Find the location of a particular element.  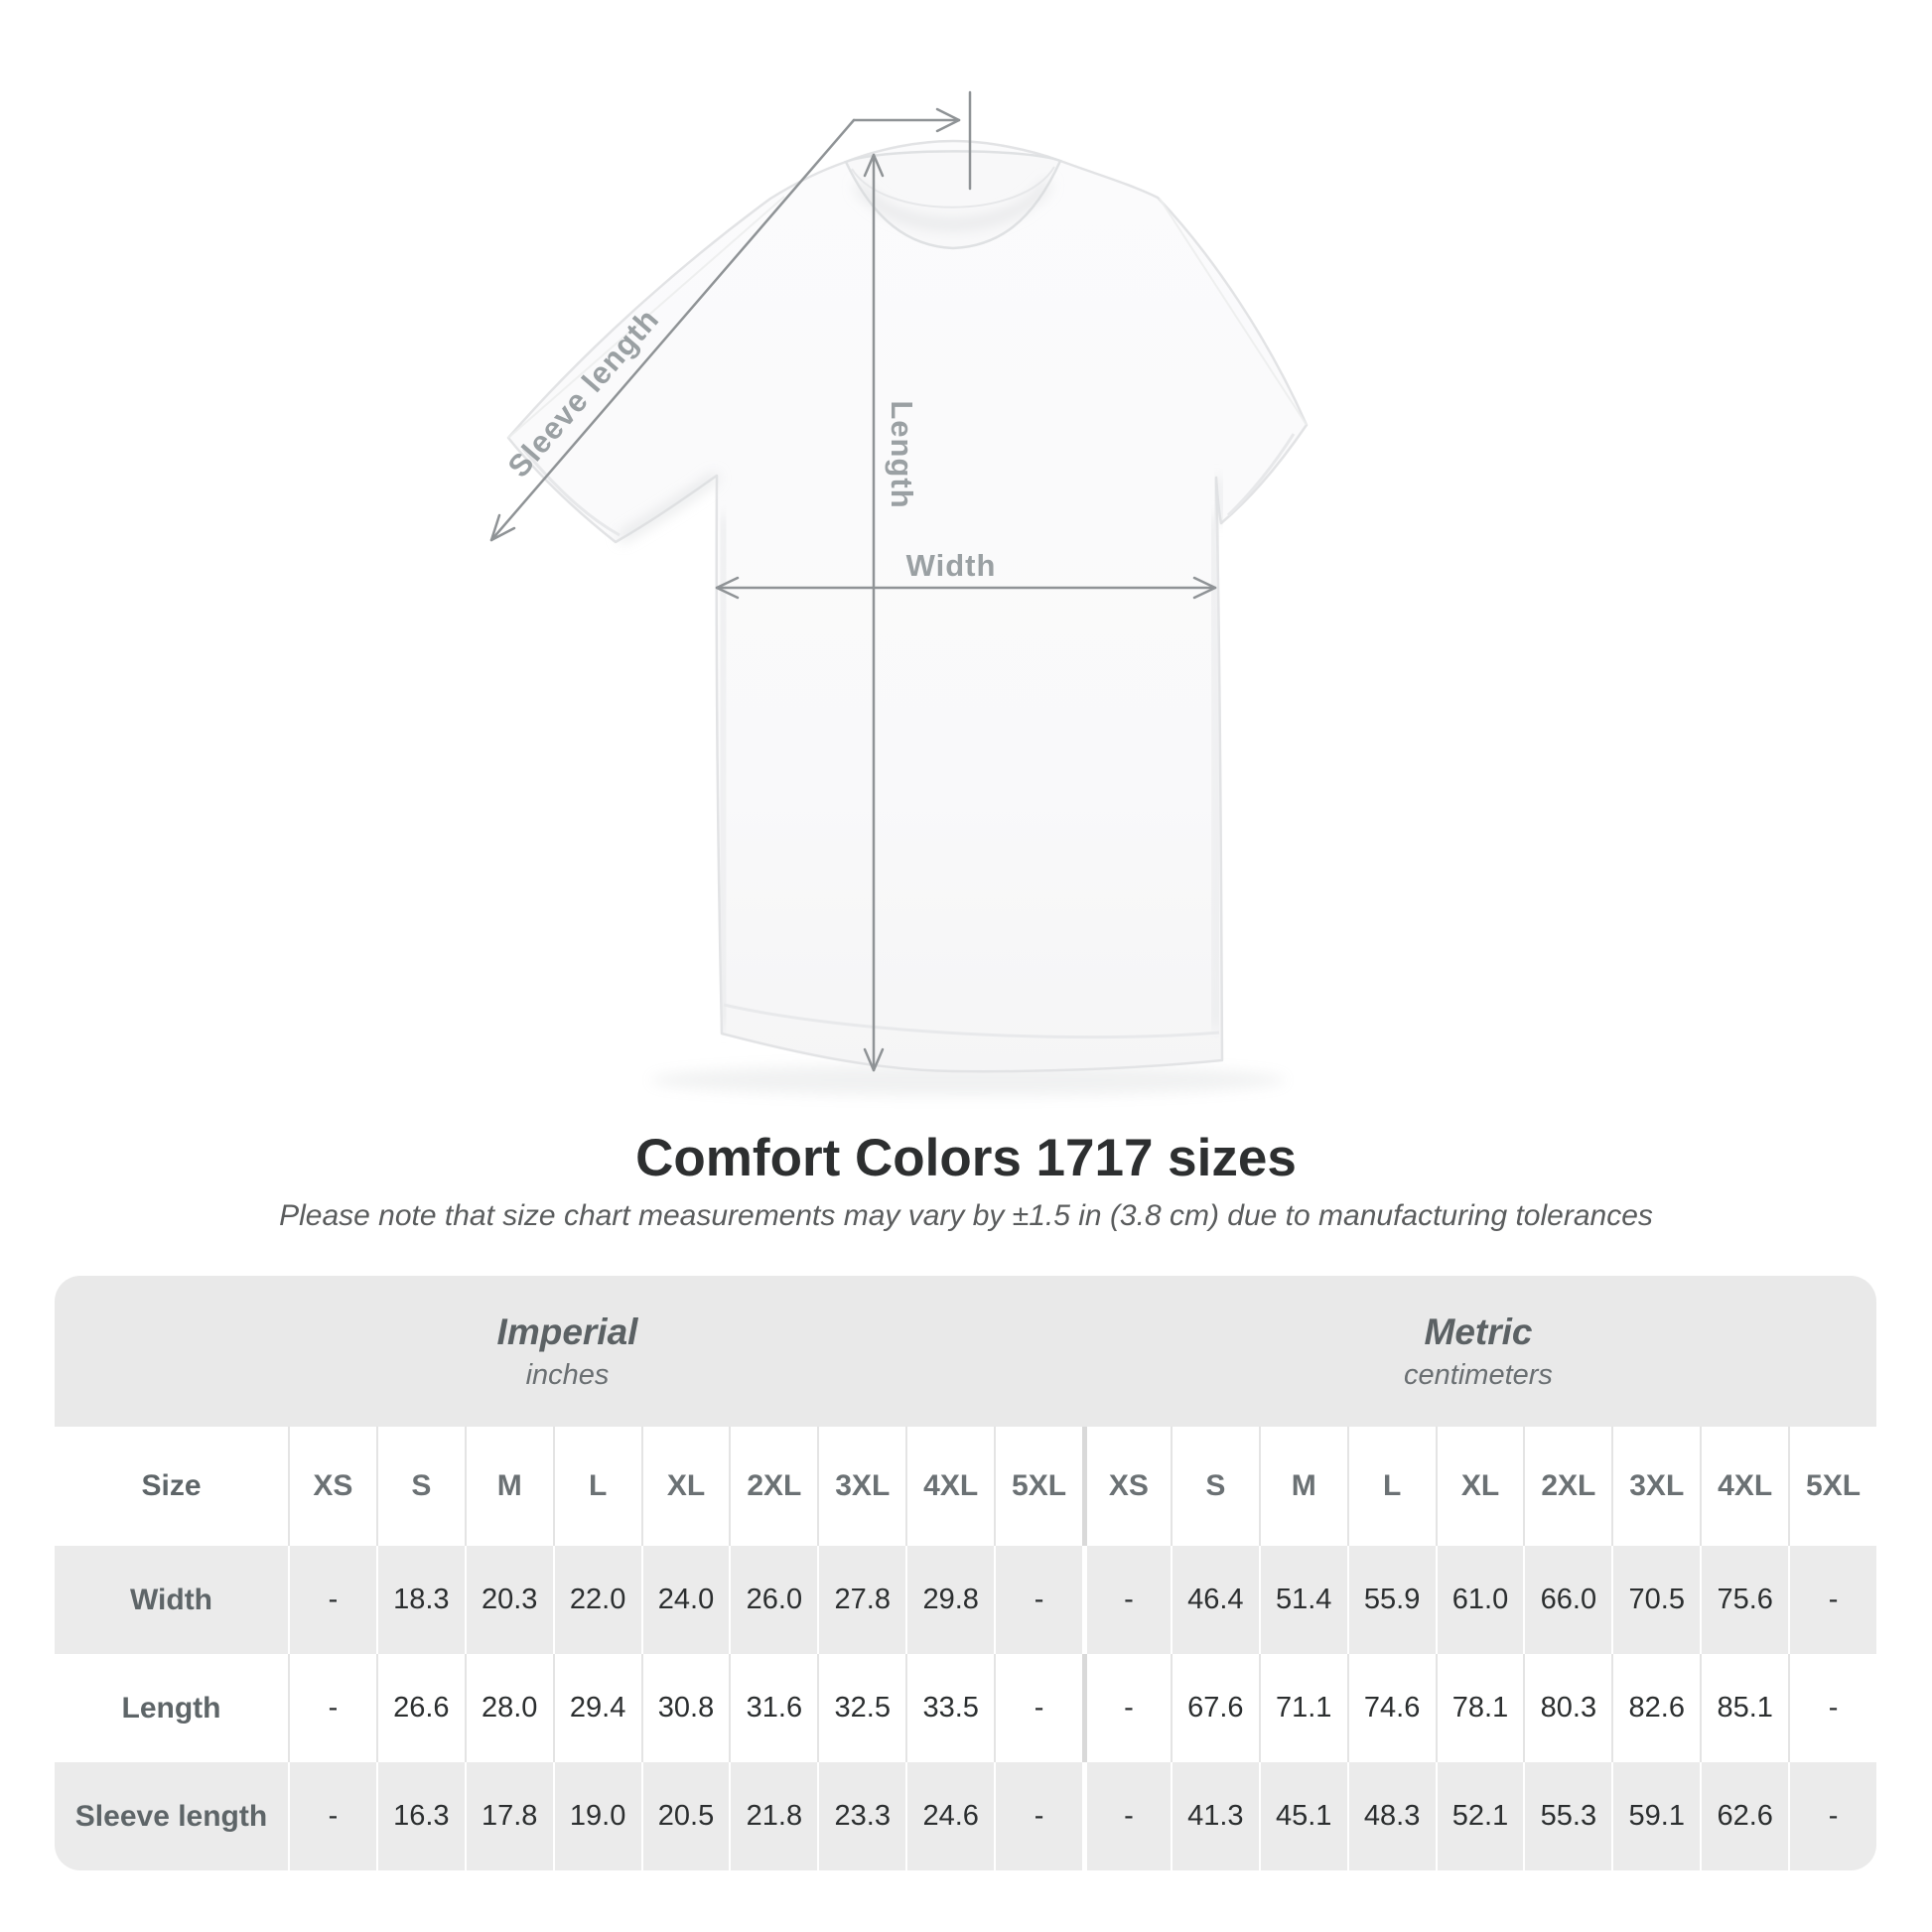

value-sleeve-length-metric-4XL: 62.6 is located at coordinates (1745, 1816).